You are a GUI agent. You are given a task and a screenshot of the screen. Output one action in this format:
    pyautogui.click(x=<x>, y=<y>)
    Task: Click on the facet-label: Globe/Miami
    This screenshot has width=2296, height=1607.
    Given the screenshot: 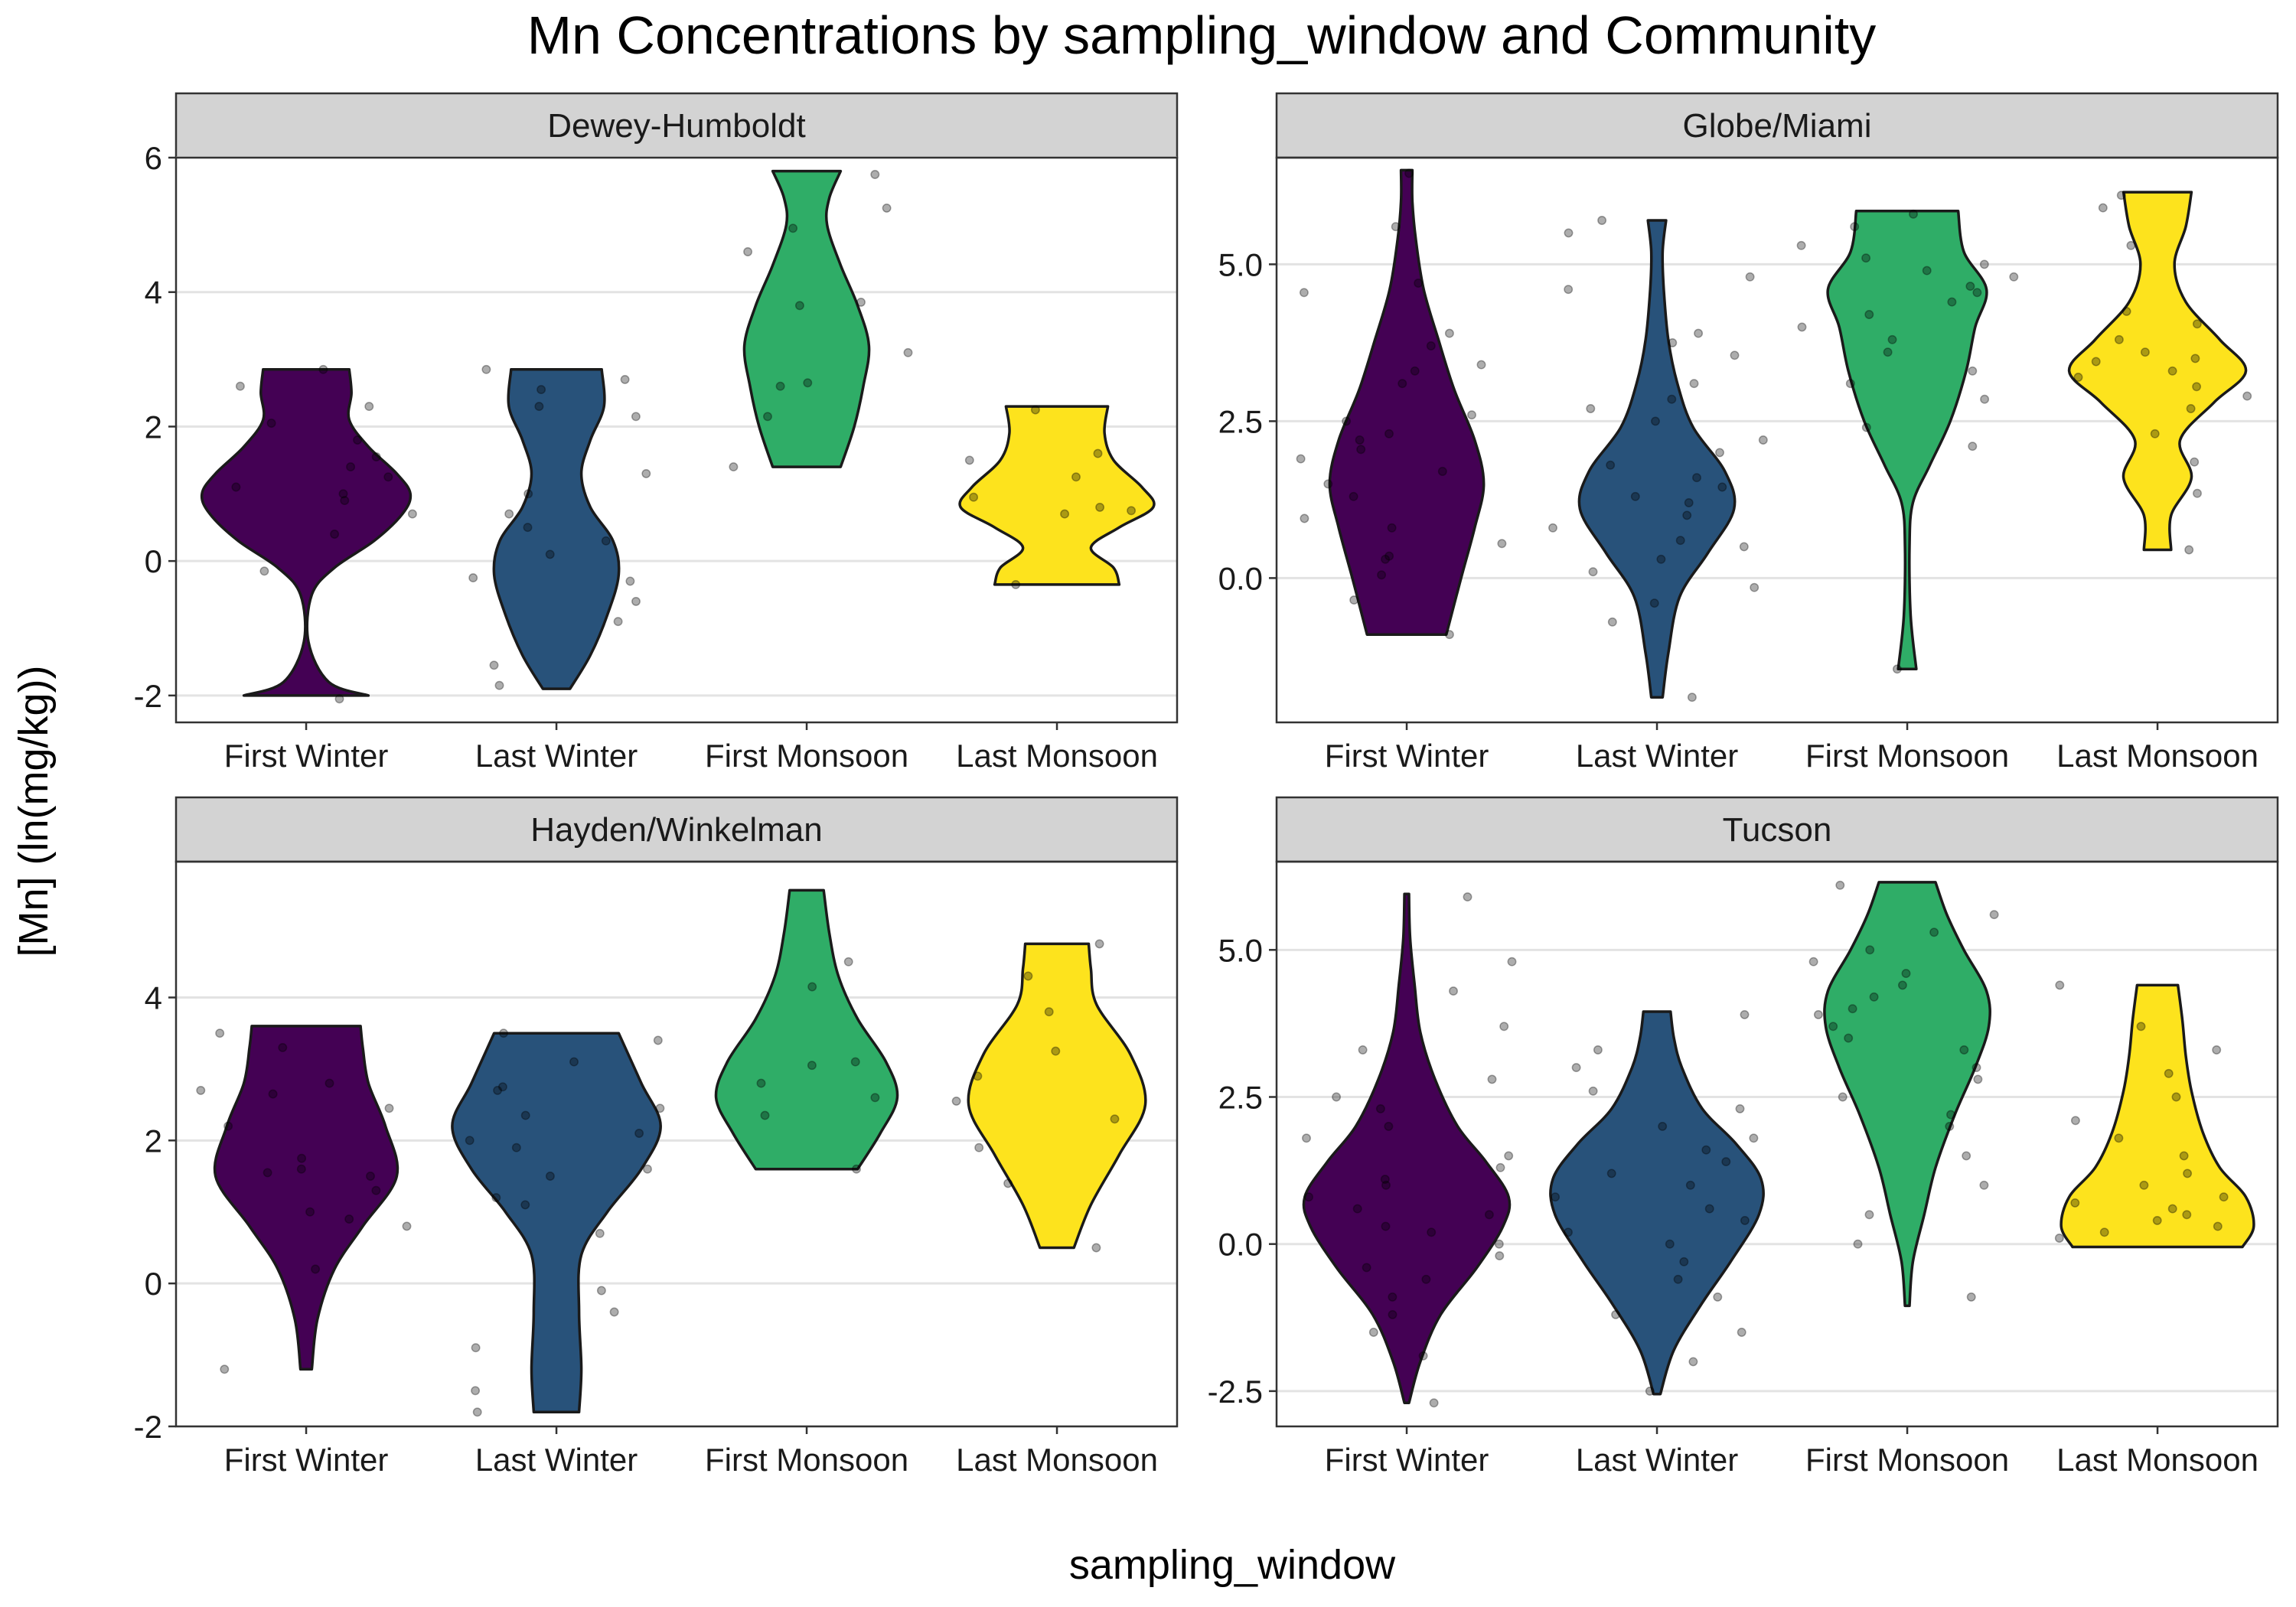 What is the action you would take?
    pyautogui.click(x=1777, y=126)
    